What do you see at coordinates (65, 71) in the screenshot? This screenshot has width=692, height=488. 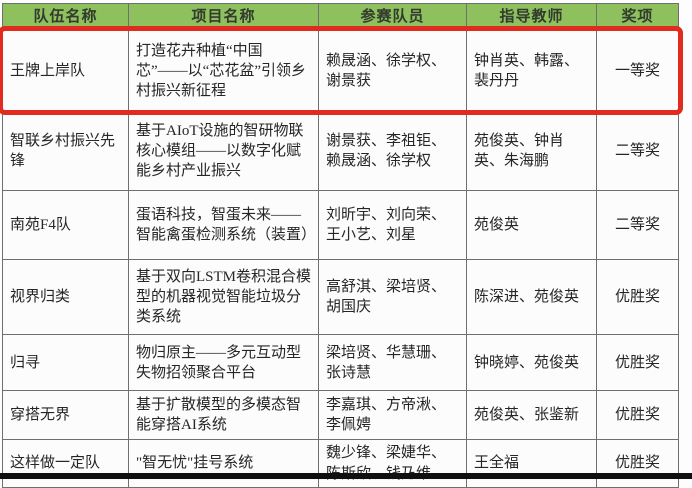 I see `cell-team: 王牌上岸队` at bounding box center [65, 71].